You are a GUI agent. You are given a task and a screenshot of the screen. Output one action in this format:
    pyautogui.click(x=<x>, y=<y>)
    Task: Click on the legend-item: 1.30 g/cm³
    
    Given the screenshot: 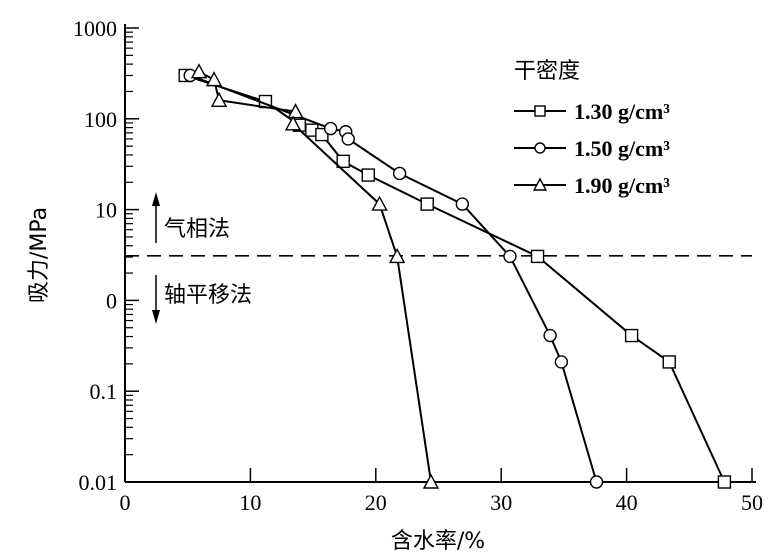 What is the action you would take?
    pyautogui.click(x=592, y=111)
    